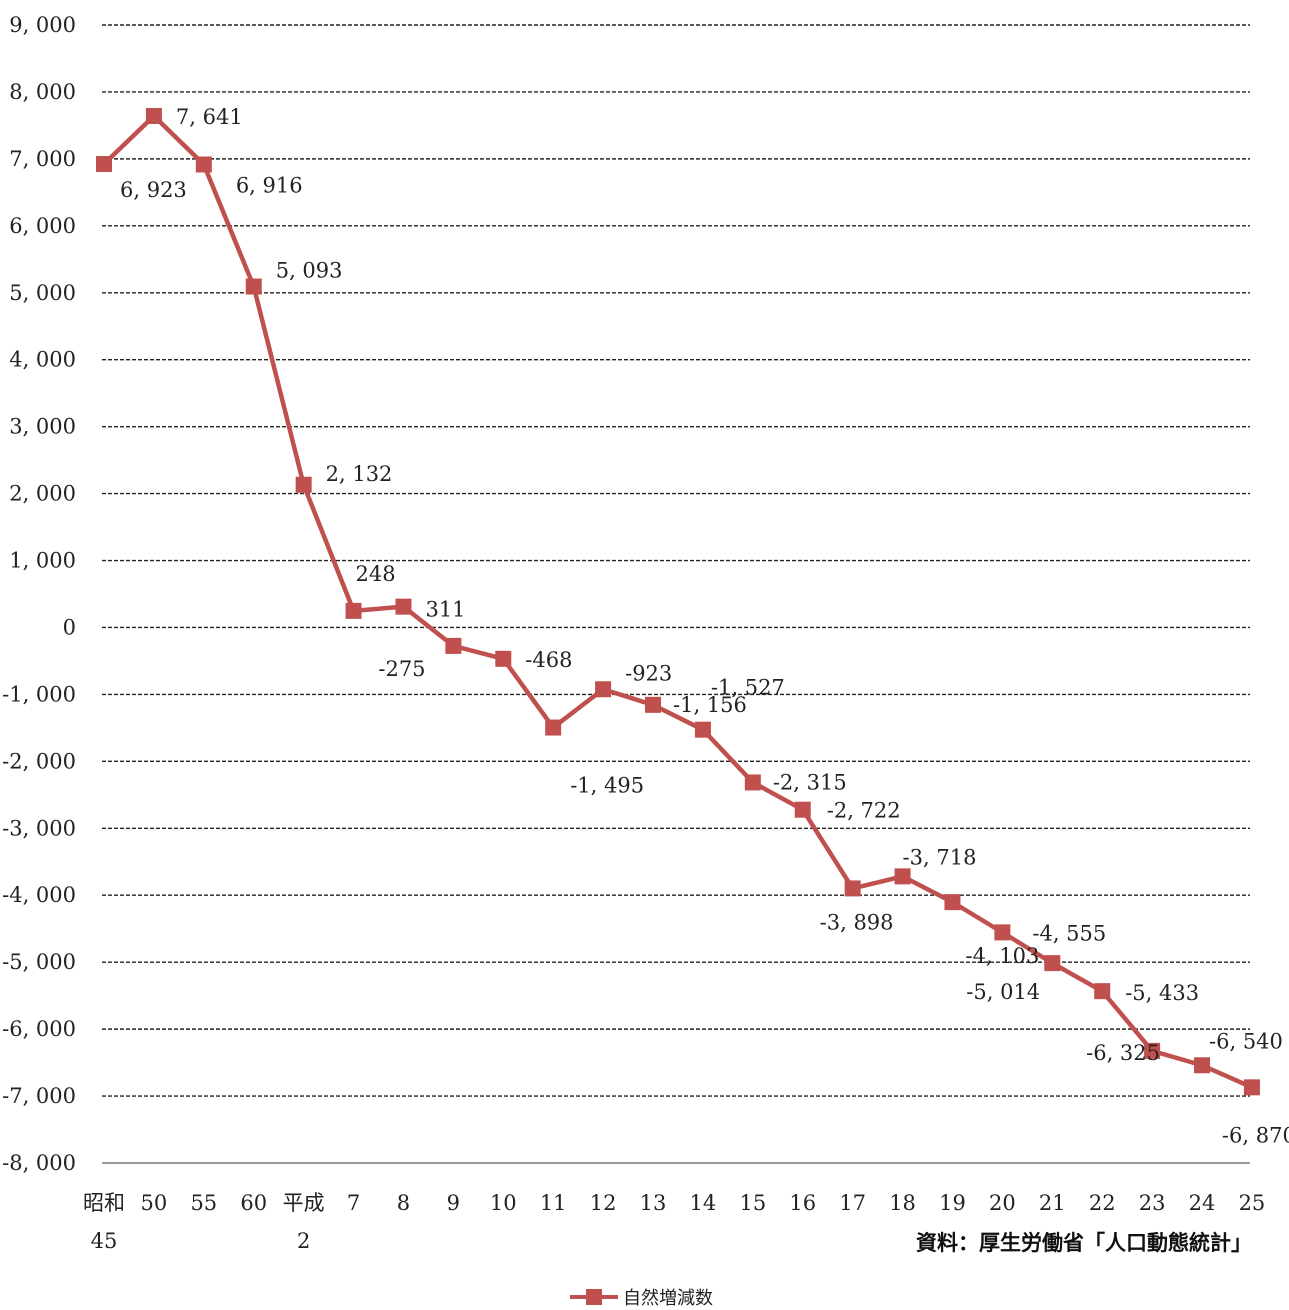  I want to click on y-tick-label: -8, 000, so click(39, 1163).